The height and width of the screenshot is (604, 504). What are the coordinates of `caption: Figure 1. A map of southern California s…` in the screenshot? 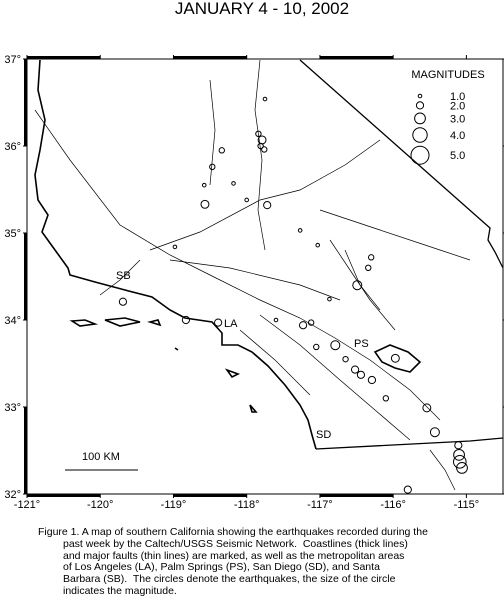 It's located at (268, 562).